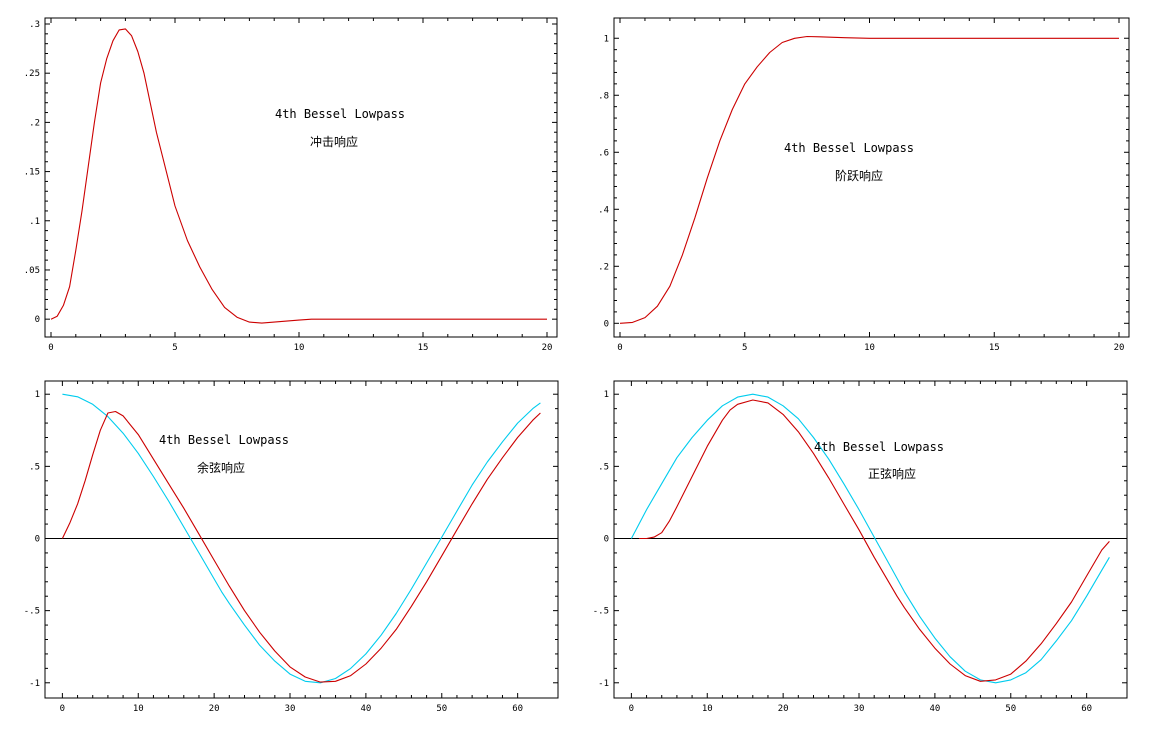  Describe the element at coordinates (603, 210) in the screenshot. I see `y-tick-label: .4` at that location.